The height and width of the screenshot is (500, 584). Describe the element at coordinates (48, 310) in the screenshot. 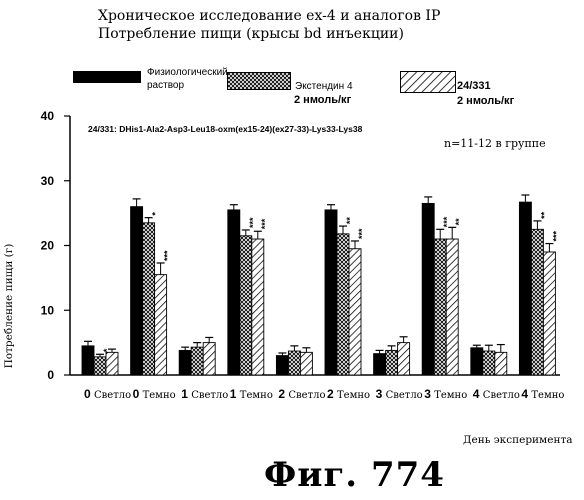

I see `y-tick-label: 10` at that location.